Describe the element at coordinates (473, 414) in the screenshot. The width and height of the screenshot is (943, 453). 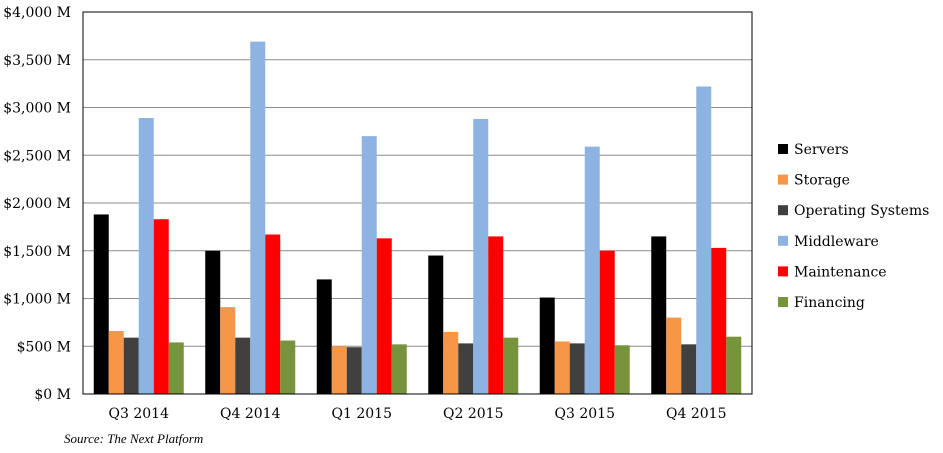
I see `x-category-label: Q2 2015` at that location.